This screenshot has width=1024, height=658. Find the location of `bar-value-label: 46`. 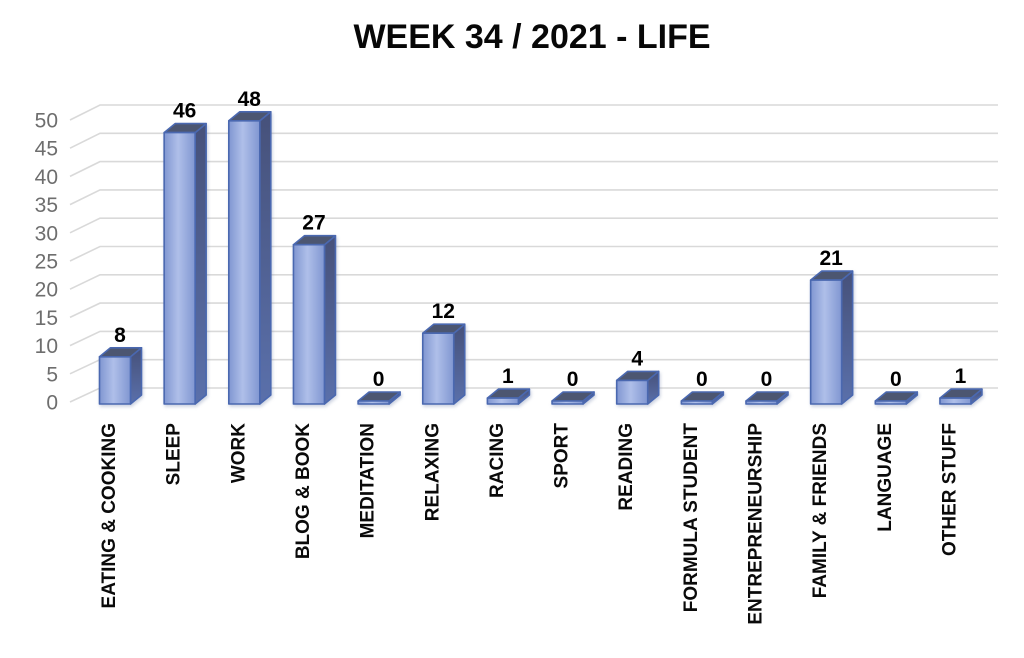

bar-value-label: 46 is located at coordinates (184, 111).